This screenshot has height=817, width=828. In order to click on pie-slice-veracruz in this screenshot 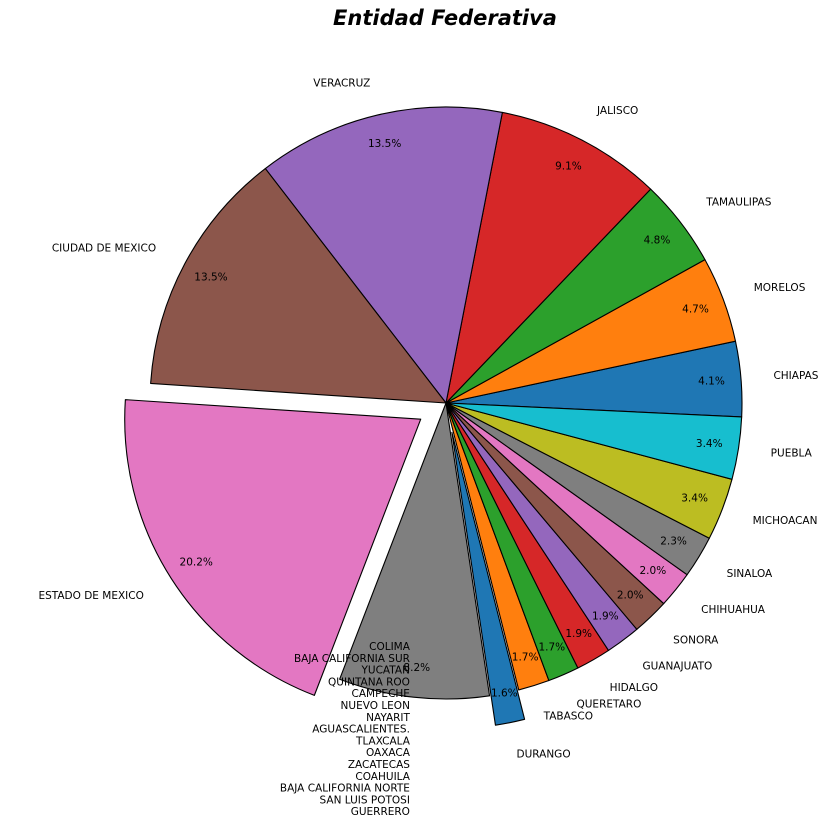, I will do `click(383, 255)`.